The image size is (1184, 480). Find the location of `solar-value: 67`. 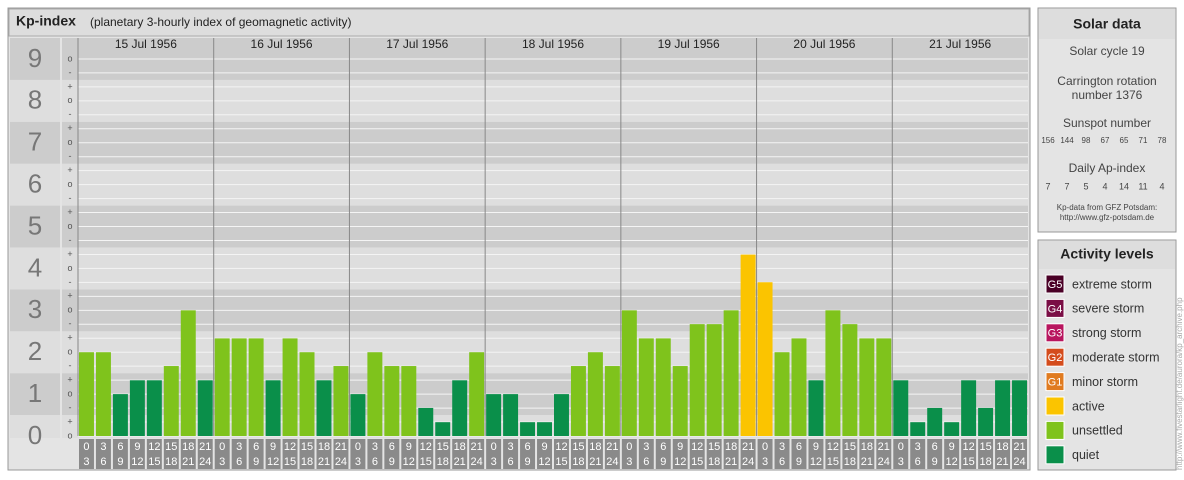

solar-value: 67 is located at coordinates (1105, 140).